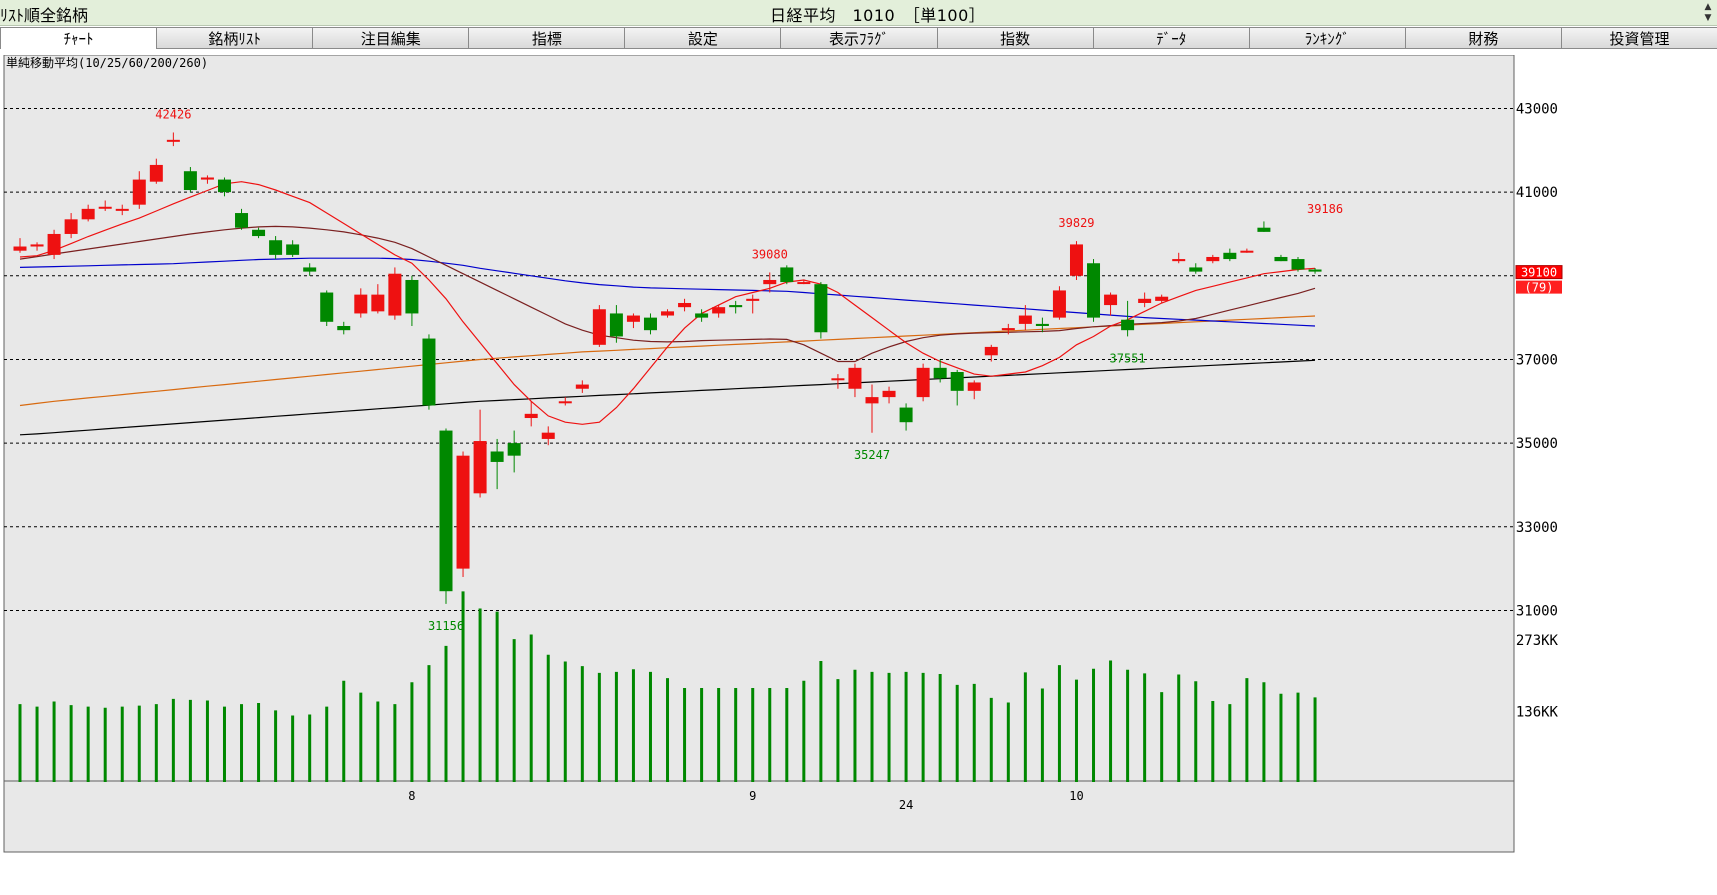 Image resolution: width=1717 pixels, height=895 pixels. Describe the element at coordinates (1708, 18) in the screenshot. I see `triangle-down-icon: ▼` at that location.